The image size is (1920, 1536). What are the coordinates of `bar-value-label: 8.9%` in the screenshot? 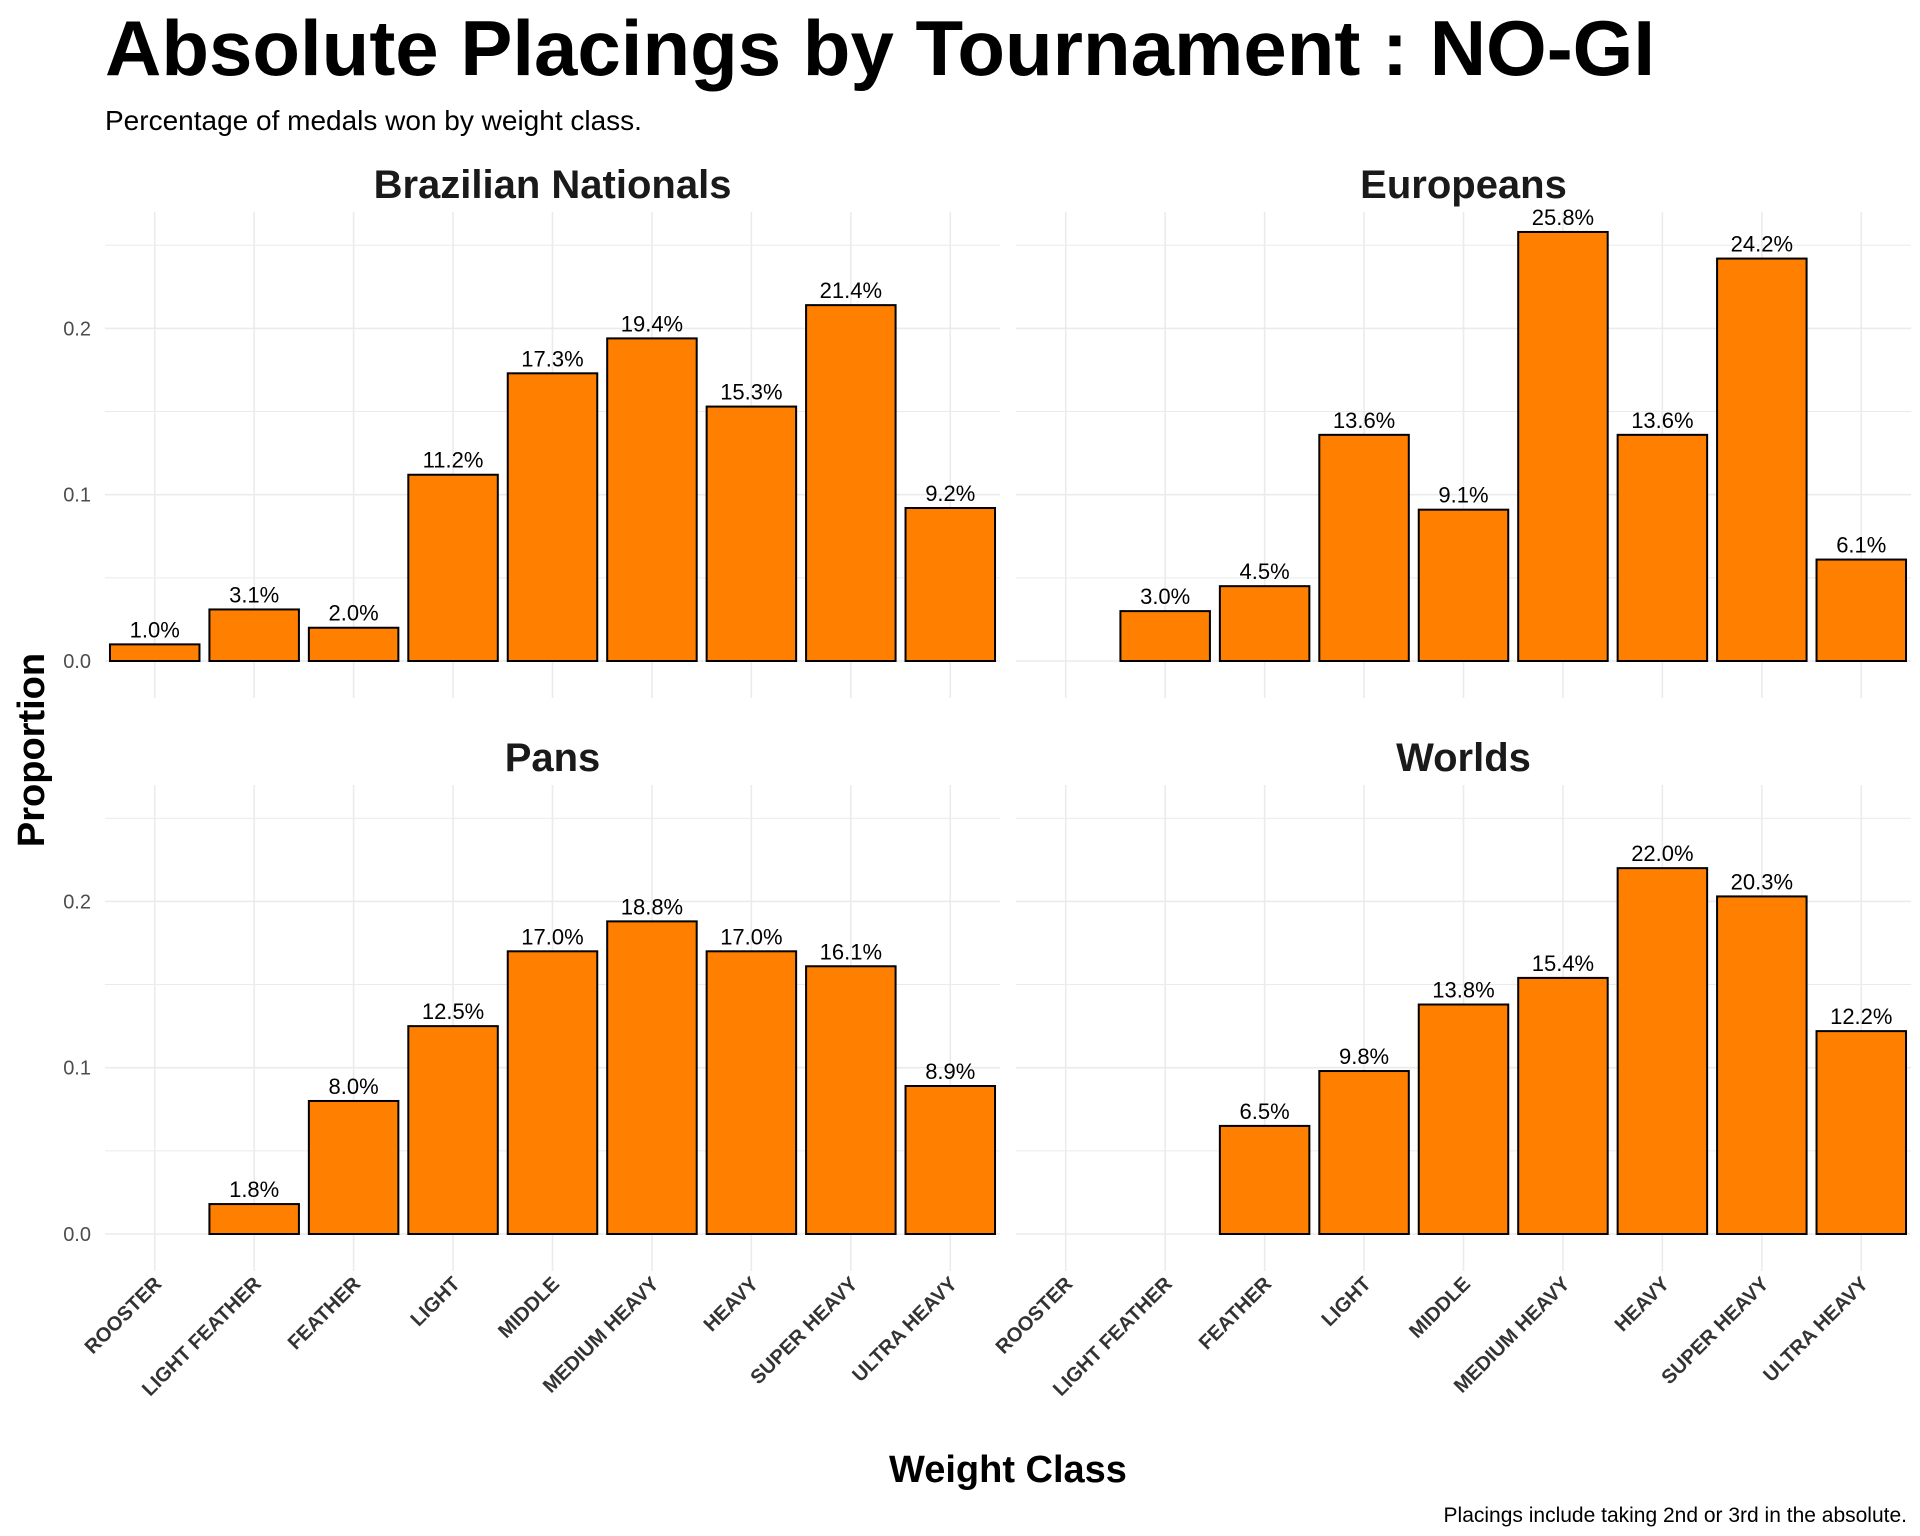 It's located at (950, 1071).